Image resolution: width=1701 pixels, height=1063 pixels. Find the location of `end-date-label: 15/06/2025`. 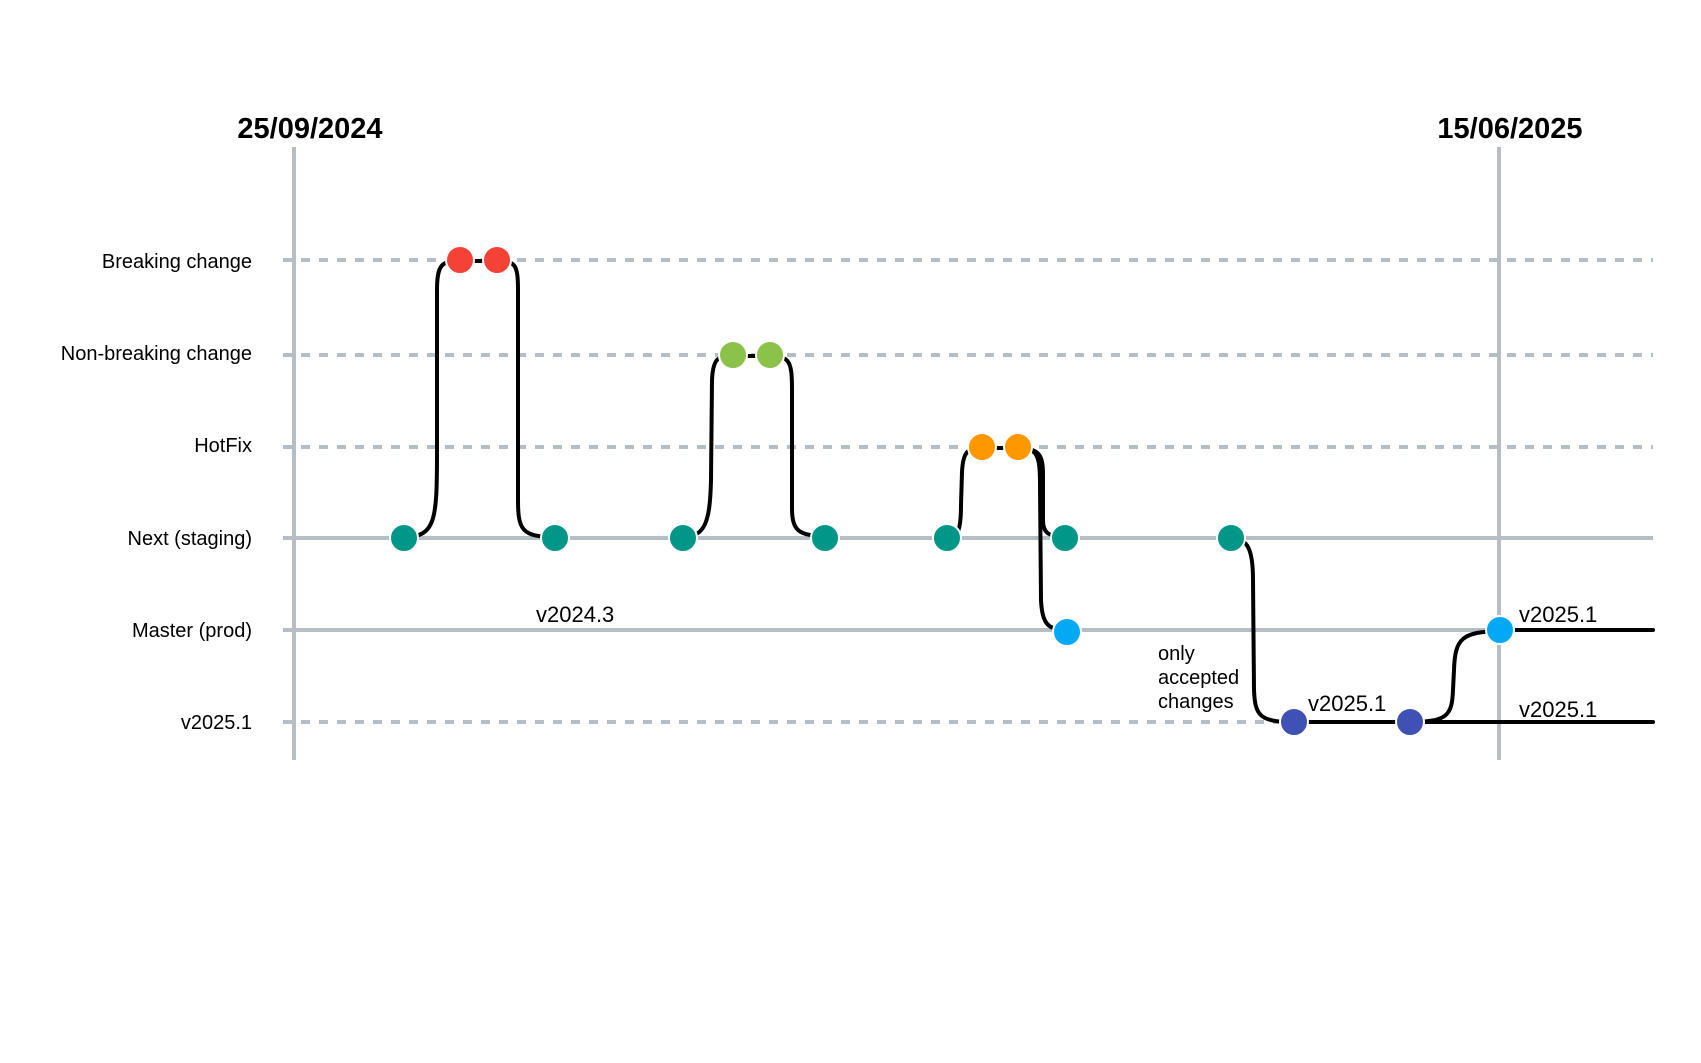

end-date-label: 15/06/2025 is located at coordinates (1509, 129).